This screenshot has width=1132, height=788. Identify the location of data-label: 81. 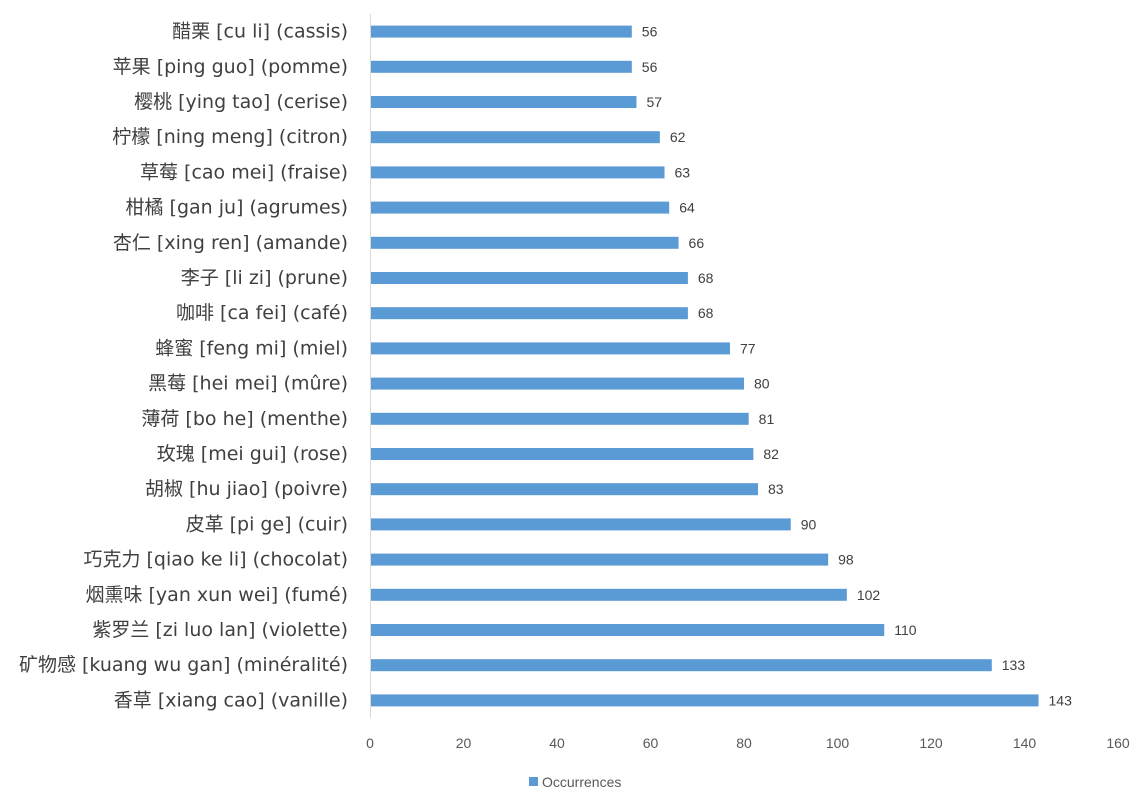
(767, 419).